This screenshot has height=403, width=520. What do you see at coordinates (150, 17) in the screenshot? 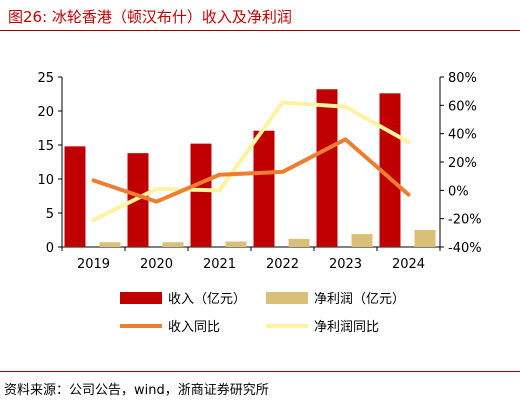
I see `figure-title: 图26: 冰轮香港（顿汉布什）收入及净利润` at bounding box center [150, 17].